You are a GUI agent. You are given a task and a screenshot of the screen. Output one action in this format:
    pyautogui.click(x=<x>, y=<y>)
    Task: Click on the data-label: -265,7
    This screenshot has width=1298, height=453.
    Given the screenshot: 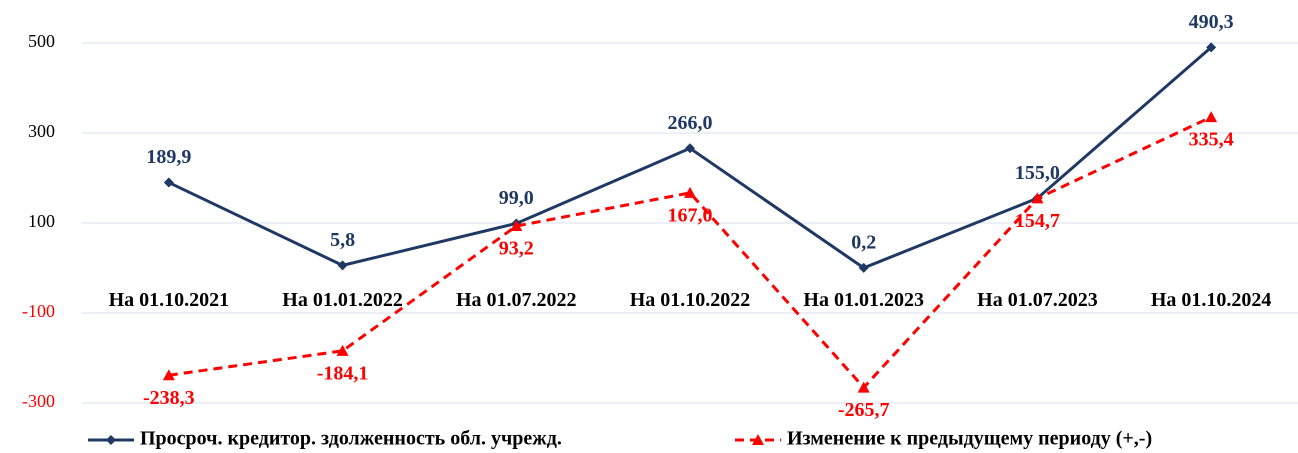 What is the action you would take?
    pyautogui.click(x=864, y=410)
    